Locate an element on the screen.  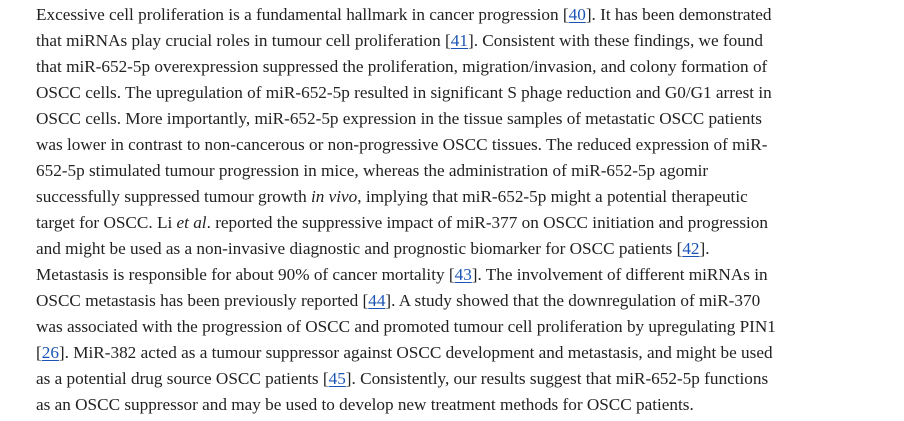
citation-link-42: 42 is located at coordinates (691, 248).